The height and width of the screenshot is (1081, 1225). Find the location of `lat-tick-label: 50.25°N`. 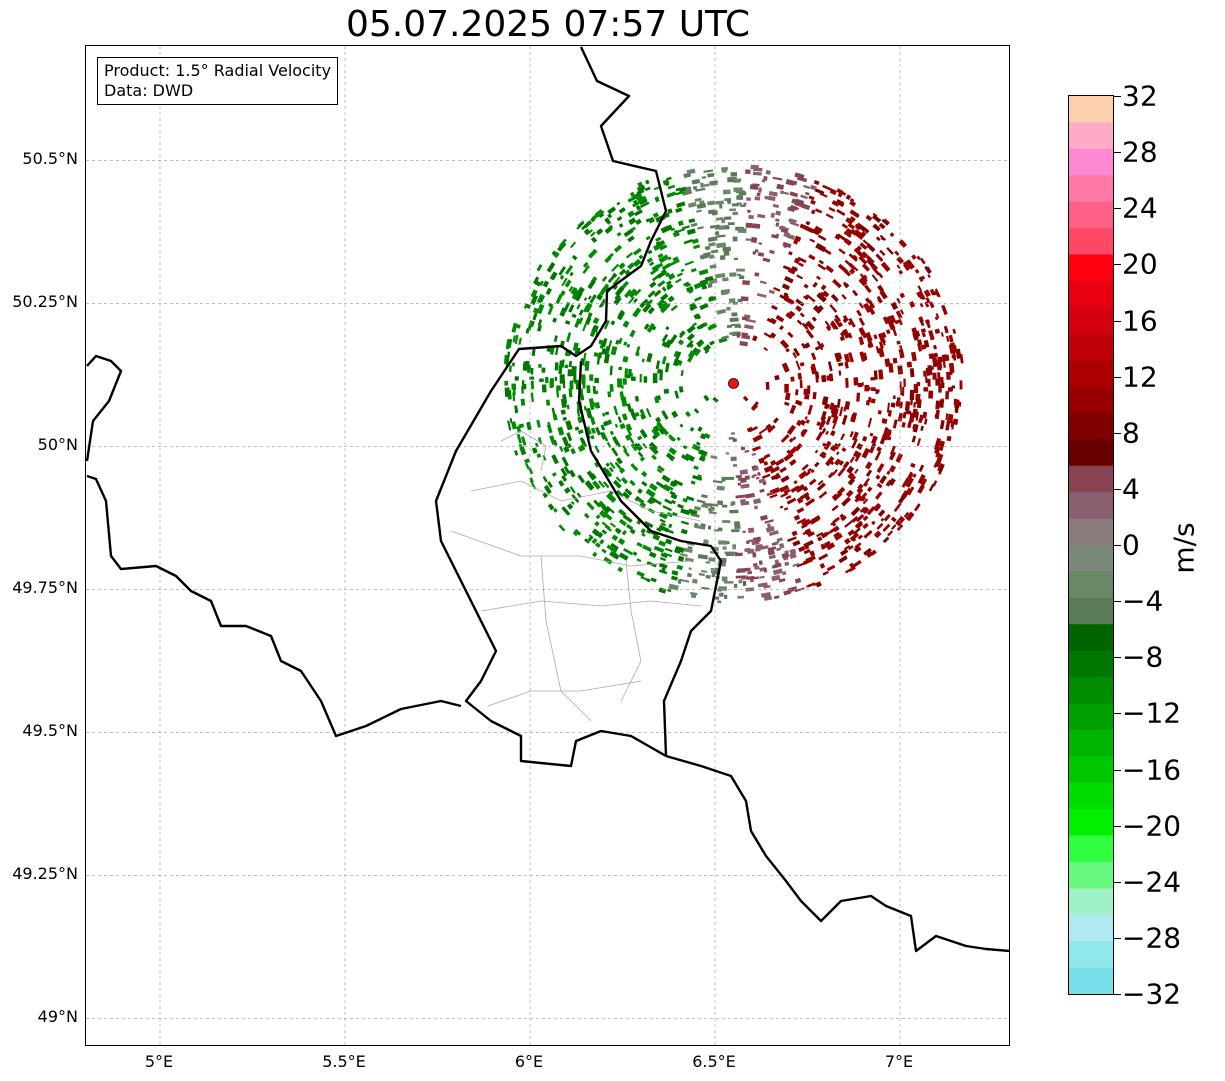

lat-tick-label: 50.25°N is located at coordinates (45, 302).